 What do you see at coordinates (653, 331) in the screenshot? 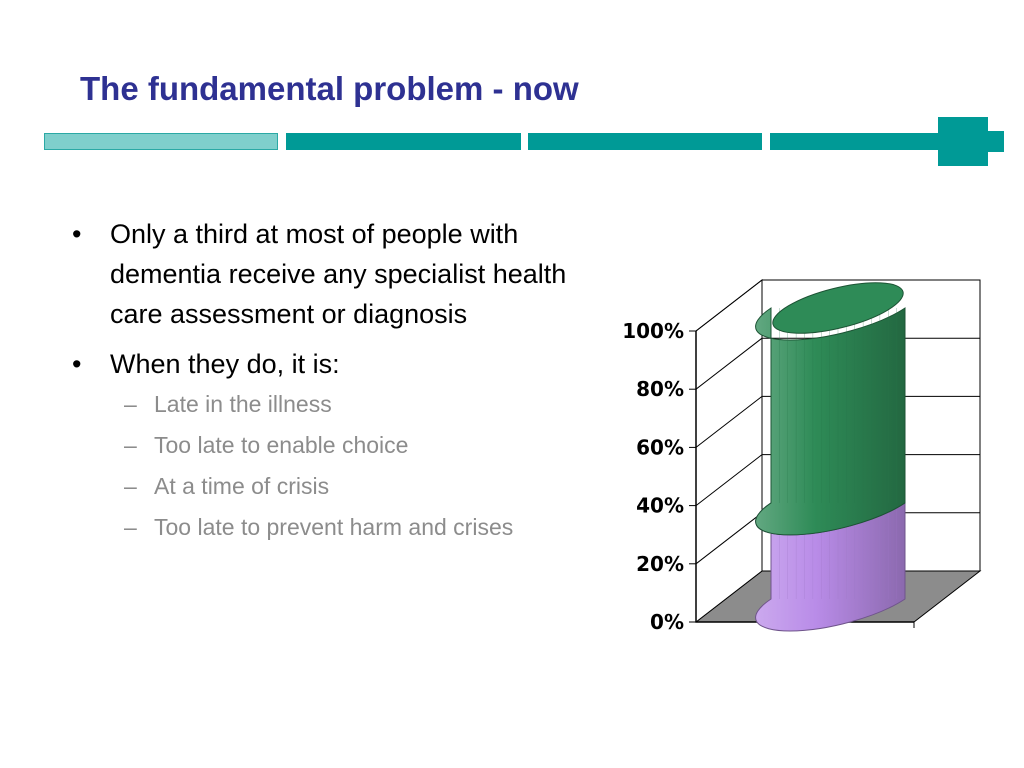
I see `y-tick-label: 100%` at bounding box center [653, 331].